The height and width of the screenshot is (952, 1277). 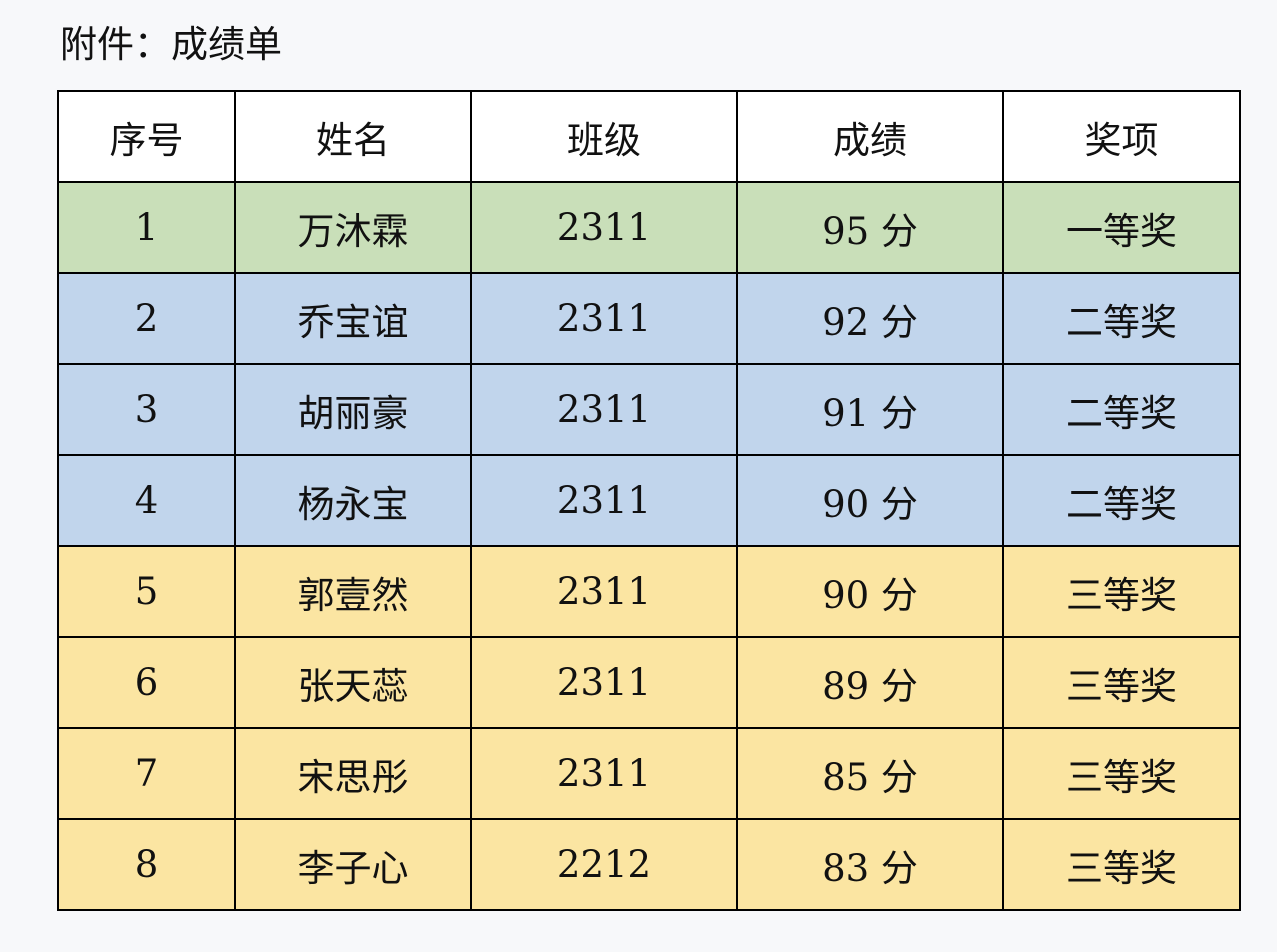 What do you see at coordinates (870, 682) in the screenshot?
I see `cell-score: 89 分` at bounding box center [870, 682].